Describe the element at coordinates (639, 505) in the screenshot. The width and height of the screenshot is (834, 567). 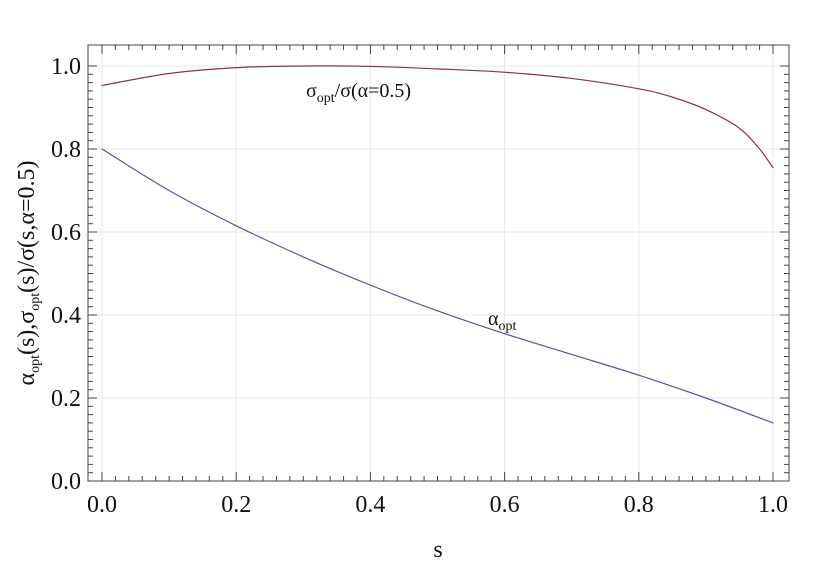
I see `x-tick-label-4: 0.8` at that location.